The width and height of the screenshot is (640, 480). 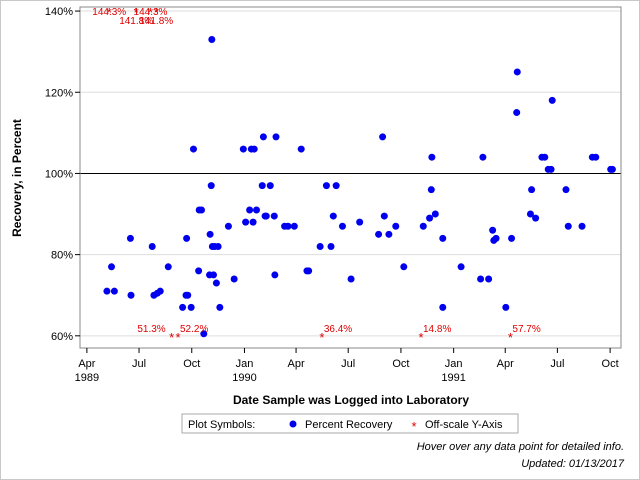 I want to click on offscale-value-label: 14.8%, so click(x=437, y=329).